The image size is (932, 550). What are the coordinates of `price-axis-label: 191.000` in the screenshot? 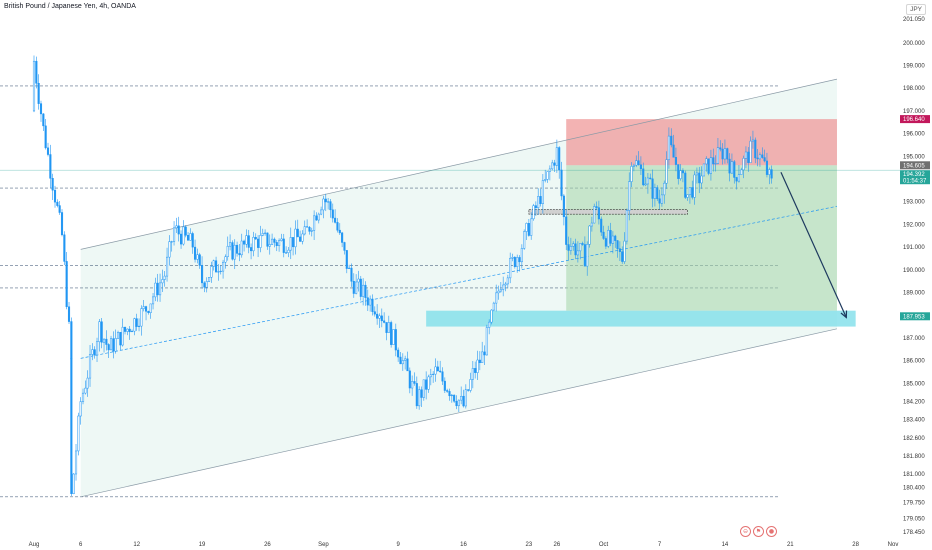 It's located at (914, 248).